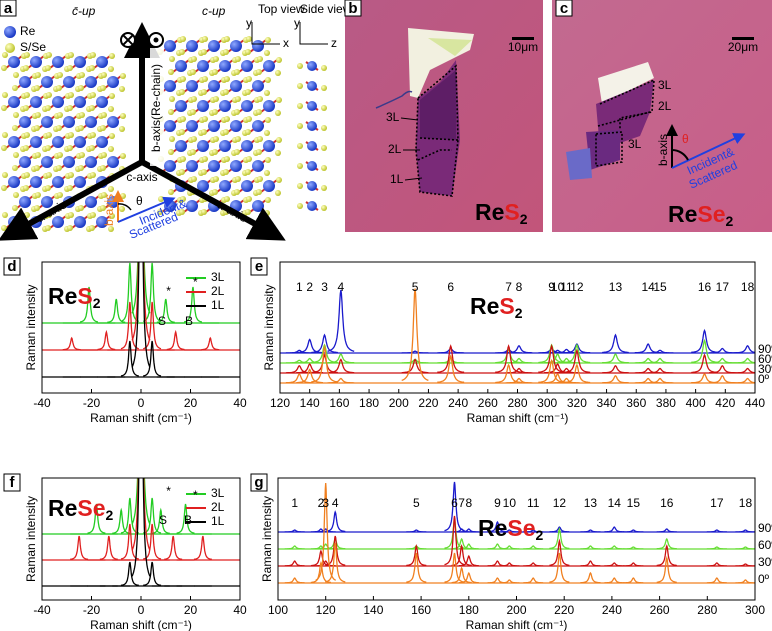 The image size is (772, 631). What do you see at coordinates (84, 296) in the screenshot?
I see `formula-part: S` at bounding box center [84, 296].